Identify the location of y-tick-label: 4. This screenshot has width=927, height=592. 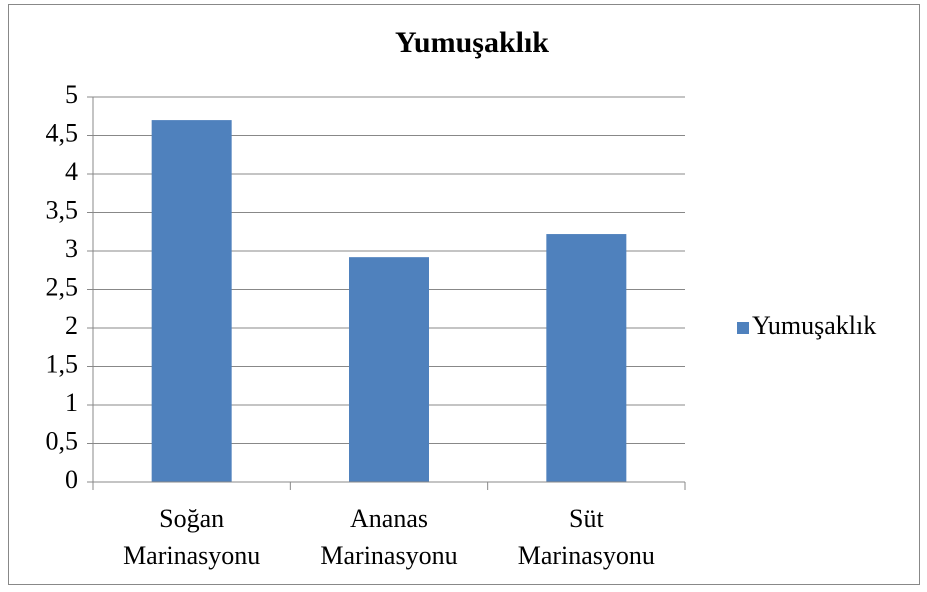
(71, 171).